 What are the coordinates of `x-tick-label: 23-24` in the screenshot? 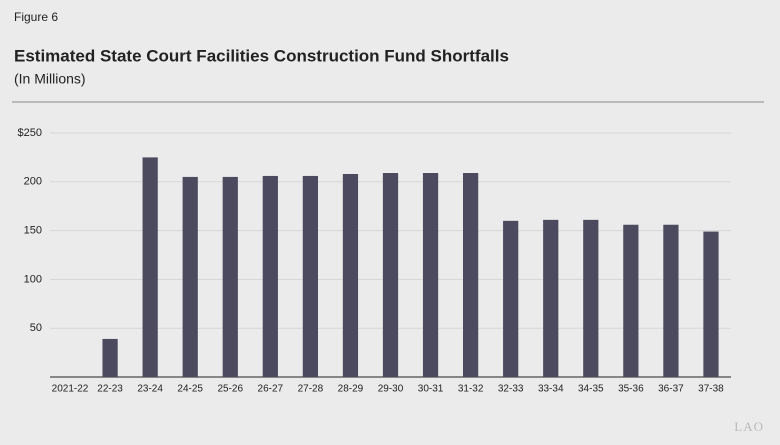 It's located at (150, 389).